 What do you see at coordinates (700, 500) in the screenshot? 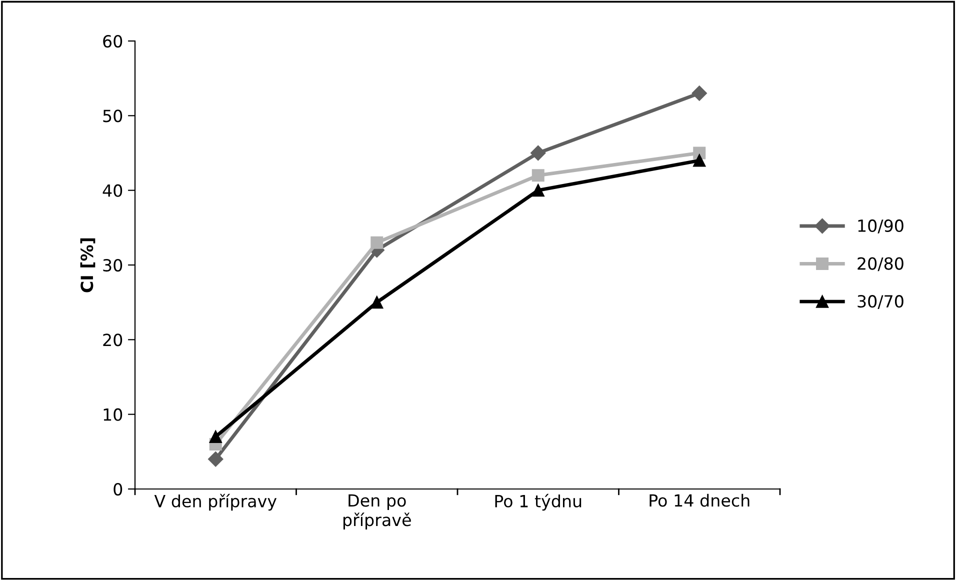
I see `x-tick-label: Po 14 dnech` at bounding box center [700, 500].